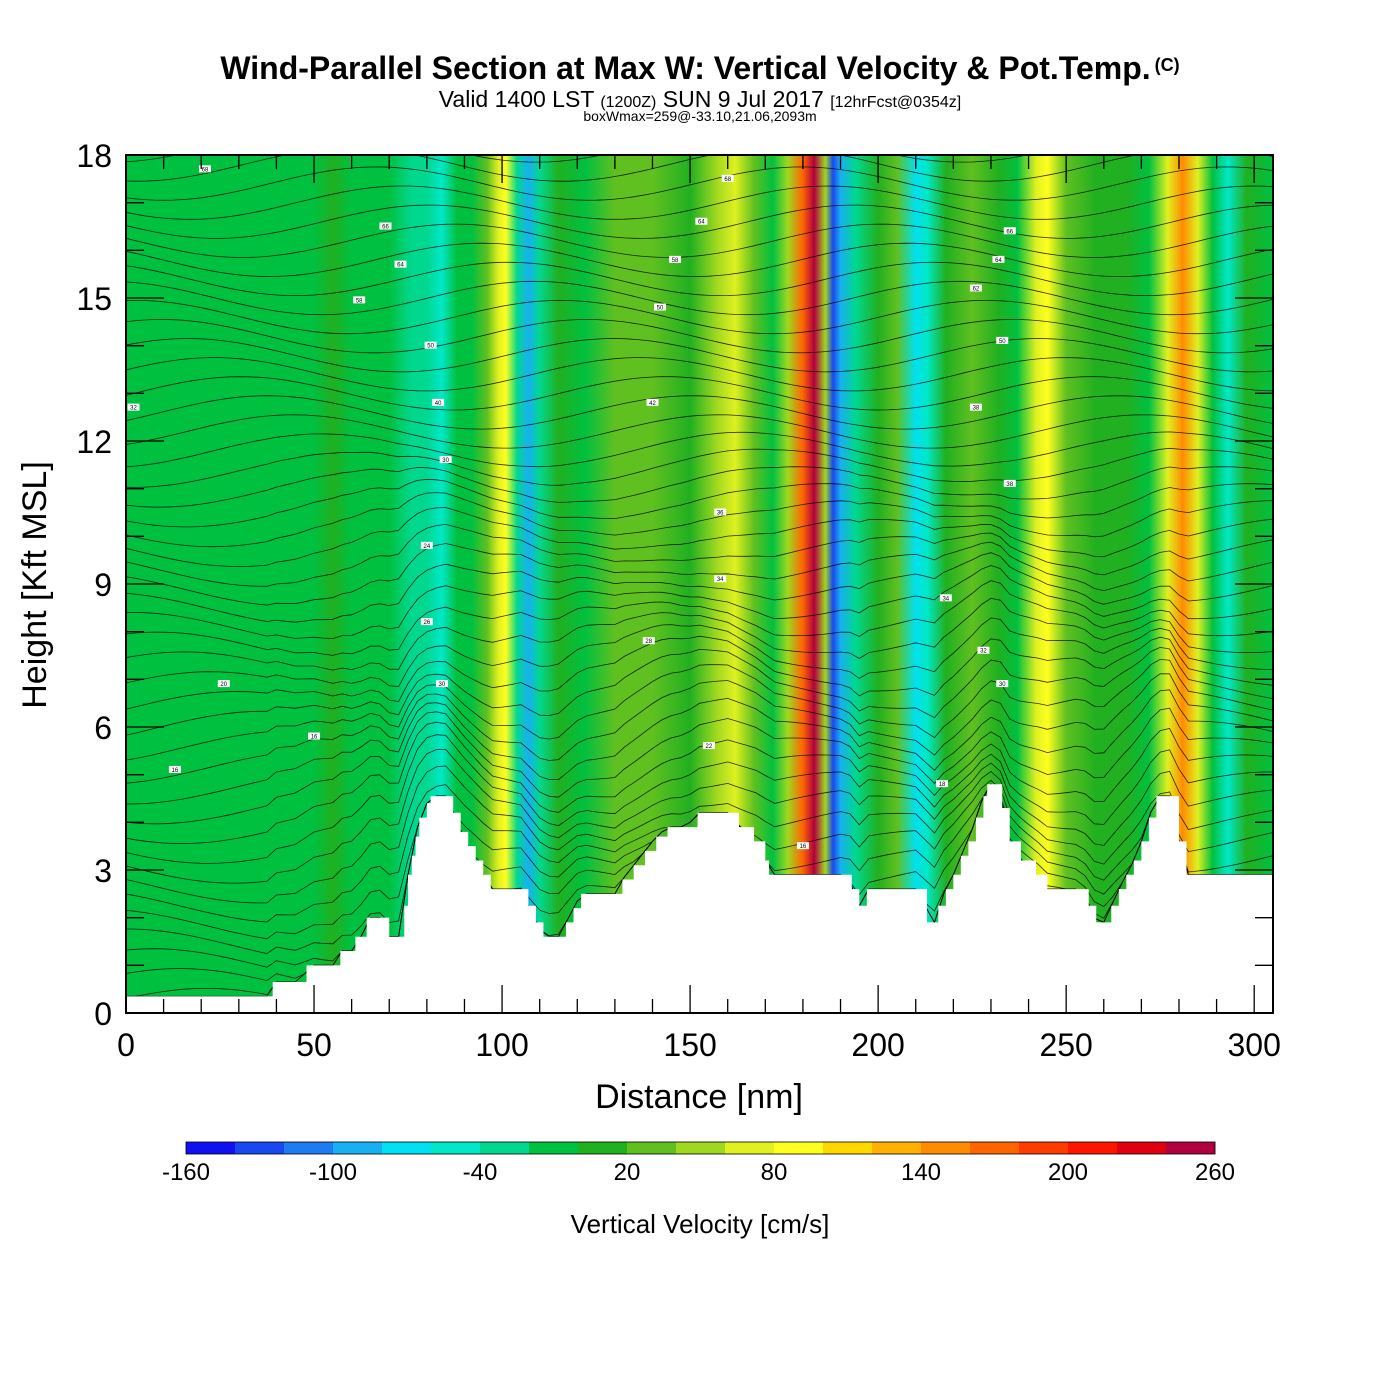 This screenshot has height=1400, width=1400. What do you see at coordinates (1009, 232) in the screenshot?
I see `contour-label: 66` at bounding box center [1009, 232].